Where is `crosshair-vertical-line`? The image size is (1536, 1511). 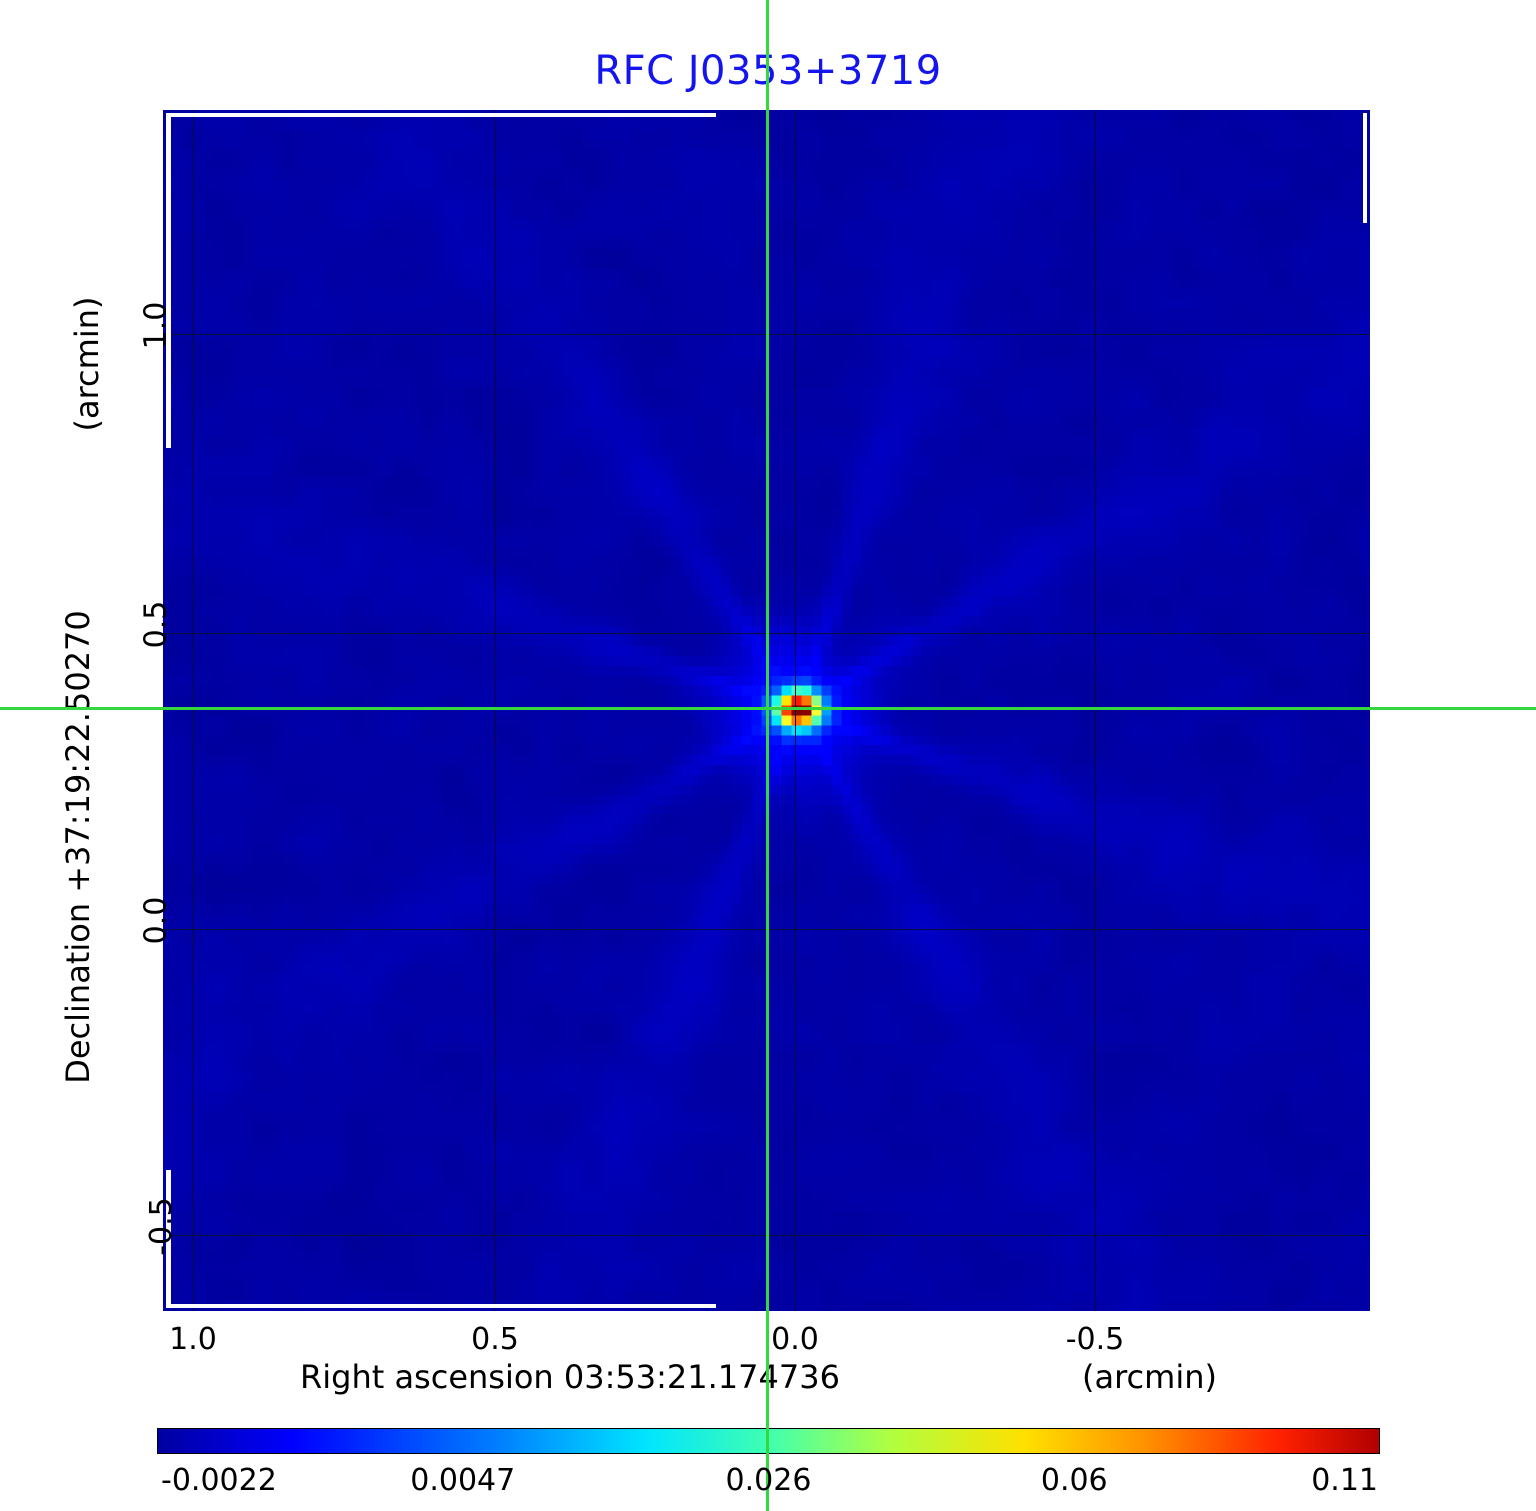
crosshair-vertical-line is located at coordinates (767, 755).